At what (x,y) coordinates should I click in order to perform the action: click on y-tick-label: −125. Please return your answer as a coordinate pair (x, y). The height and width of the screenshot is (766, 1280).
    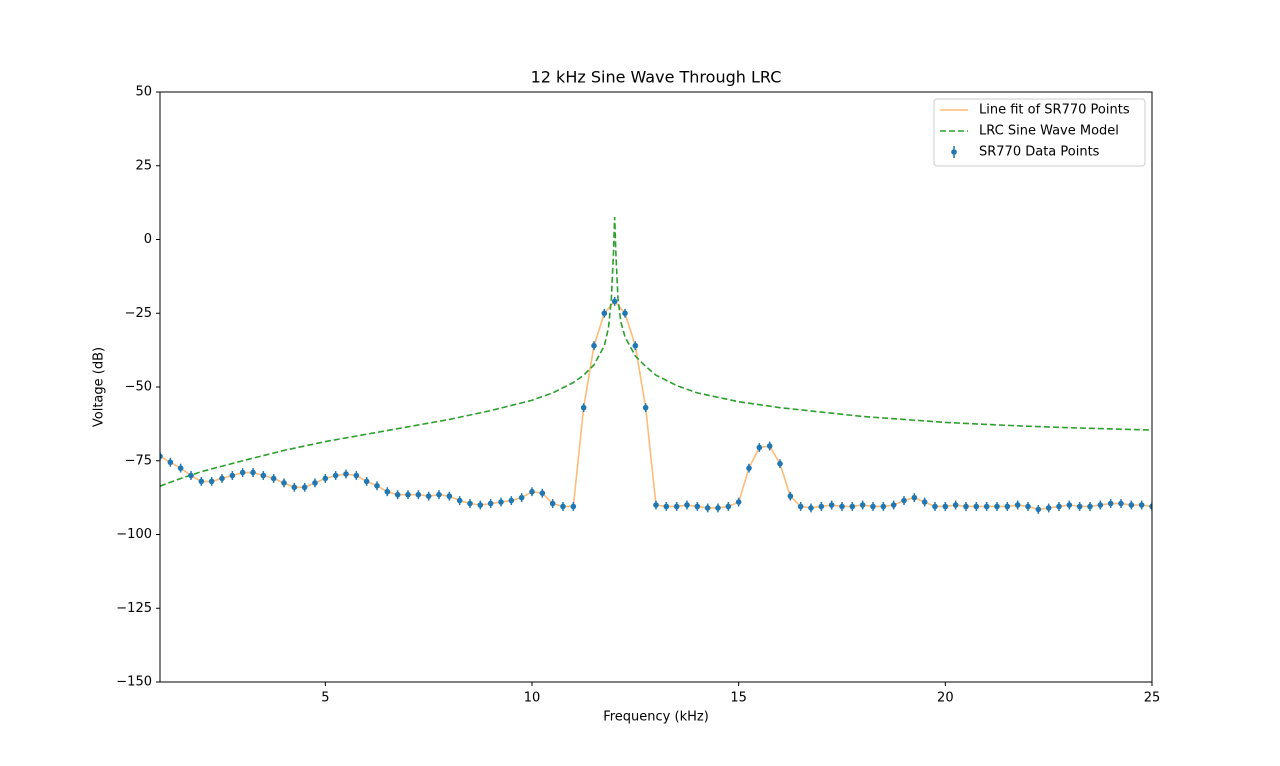
    Looking at the image, I should click on (134, 608).